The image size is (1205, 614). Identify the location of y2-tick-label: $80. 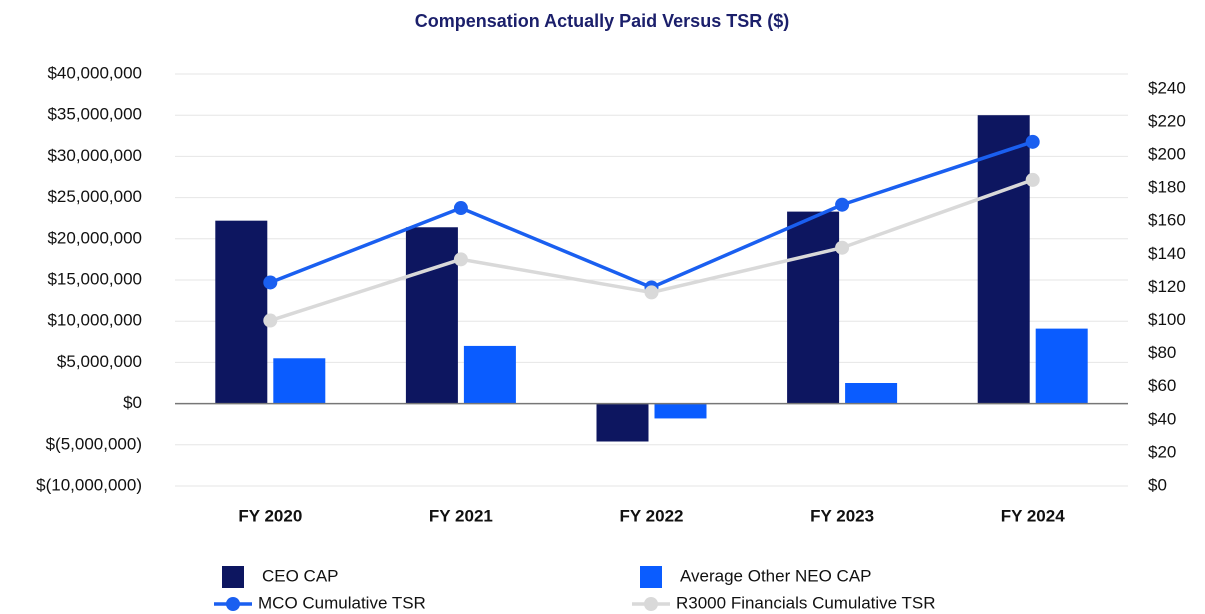
(1162, 352).